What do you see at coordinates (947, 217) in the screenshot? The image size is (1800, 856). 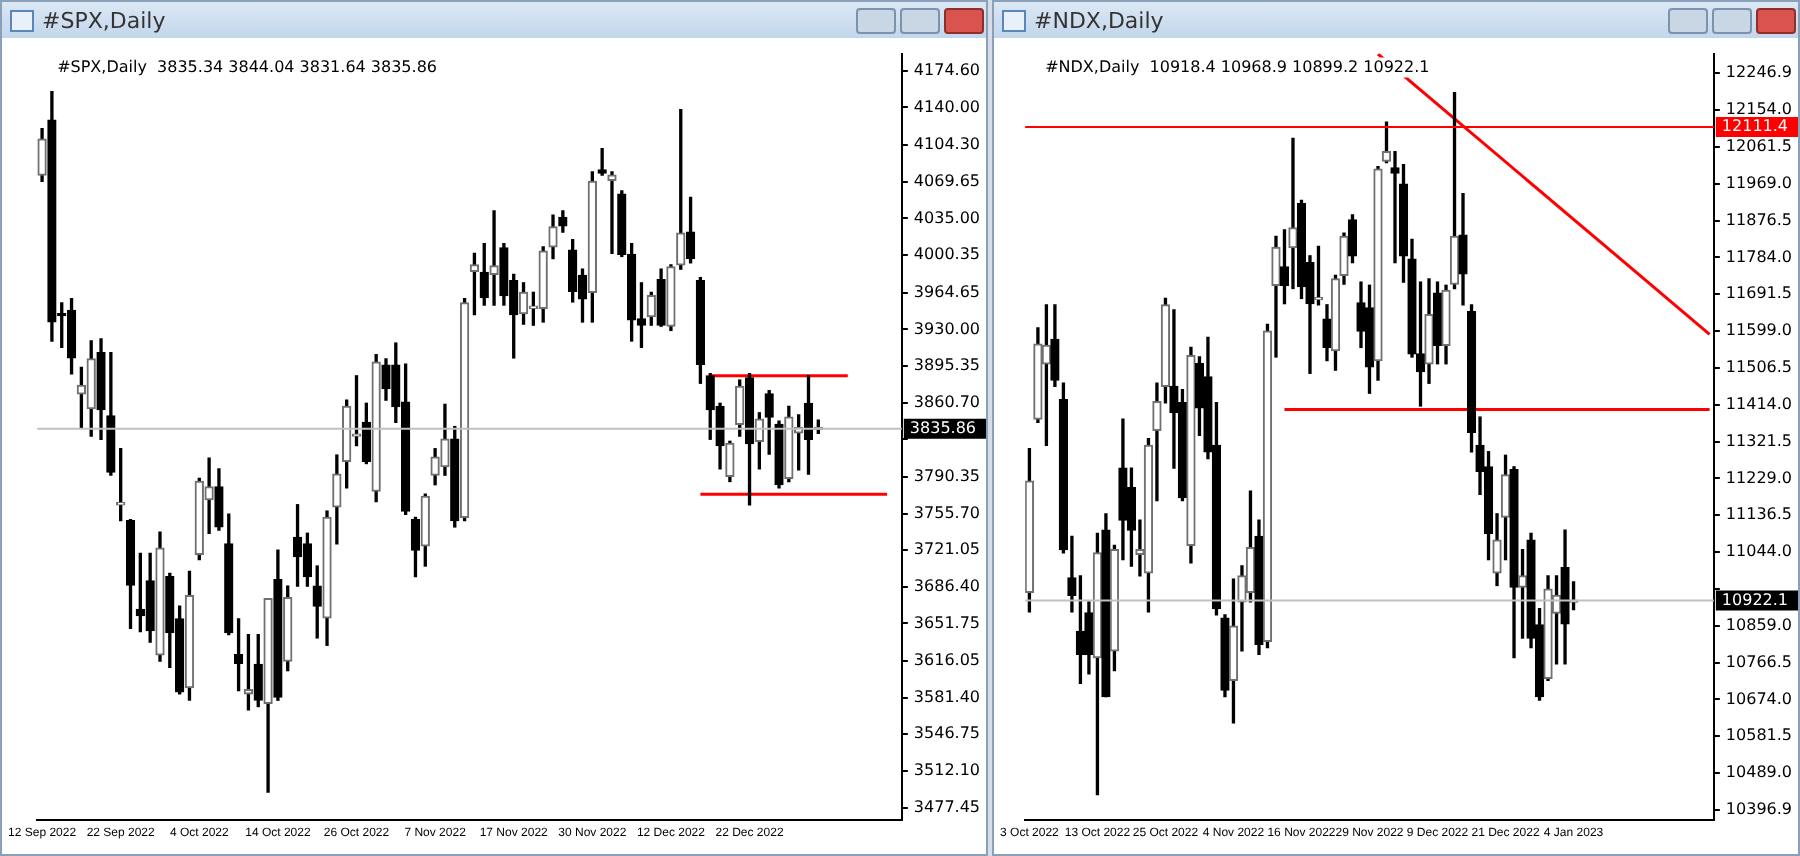 I see `y-tick-label: 4035.00` at bounding box center [947, 217].